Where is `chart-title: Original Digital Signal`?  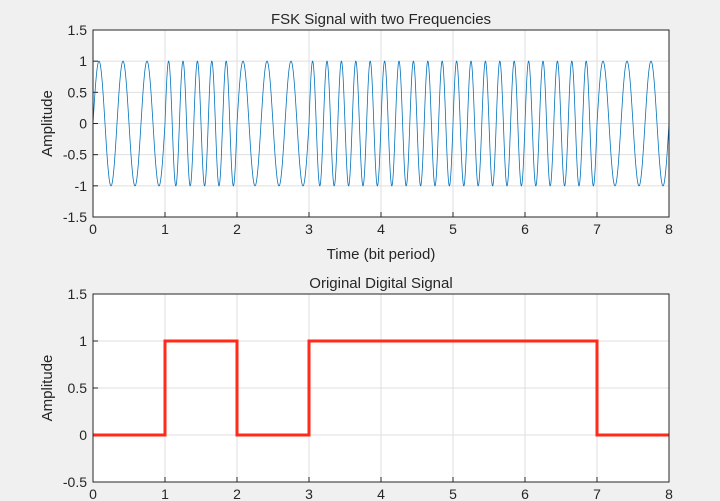 chart-title: Original Digital Signal is located at coordinates (380, 283).